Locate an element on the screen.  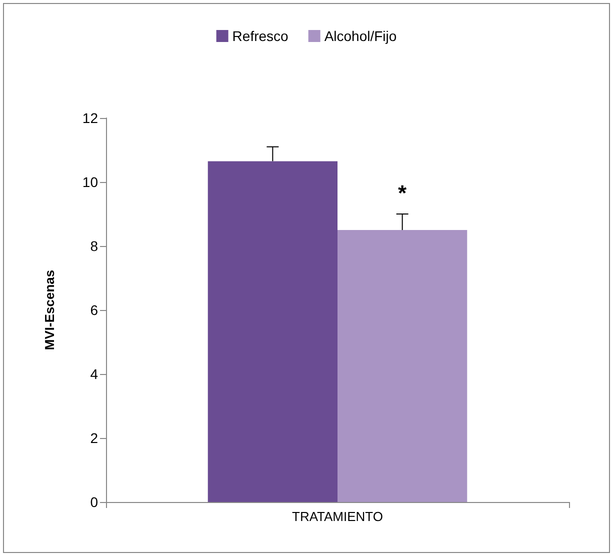
legend-label: Refresco is located at coordinates (260, 36).